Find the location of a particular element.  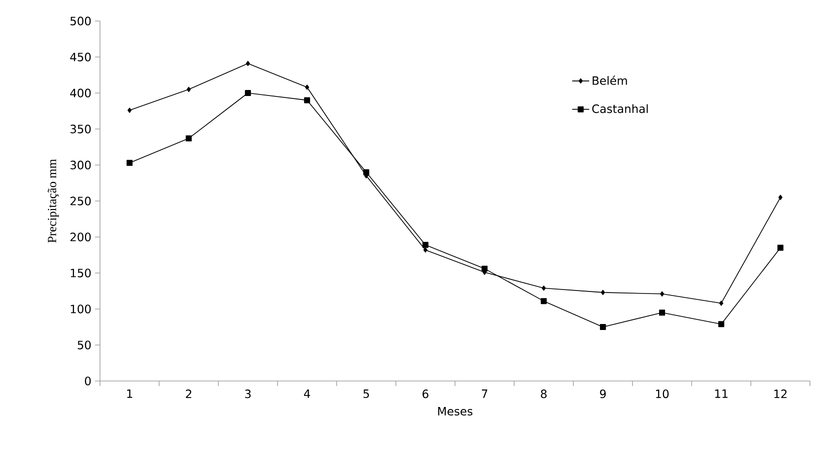

x-tick-label: 7 is located at coordinates (485, 394).